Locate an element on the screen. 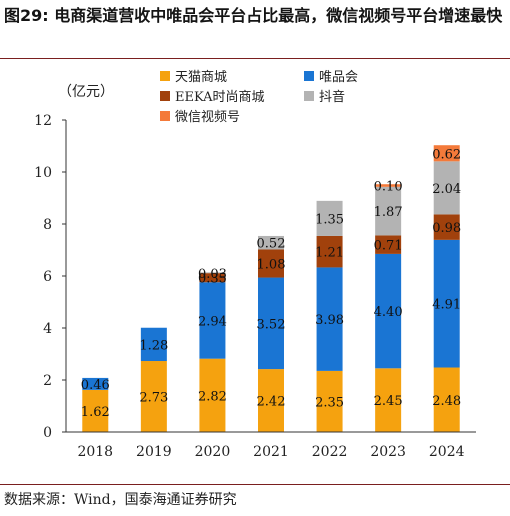  data-label: 1.62 is located at coordinates (95, 412).